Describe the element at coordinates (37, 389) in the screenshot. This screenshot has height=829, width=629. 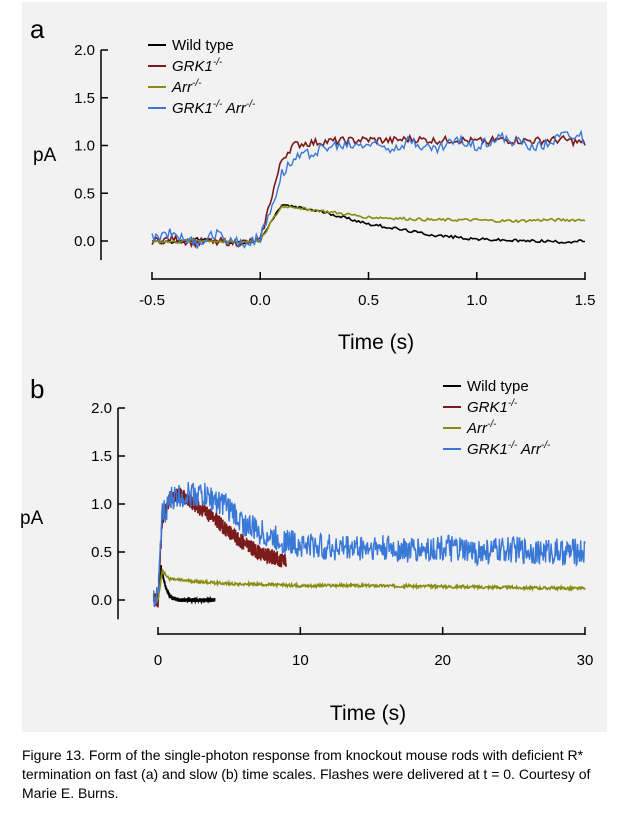
I see `panel-letter-b: b` at that location.